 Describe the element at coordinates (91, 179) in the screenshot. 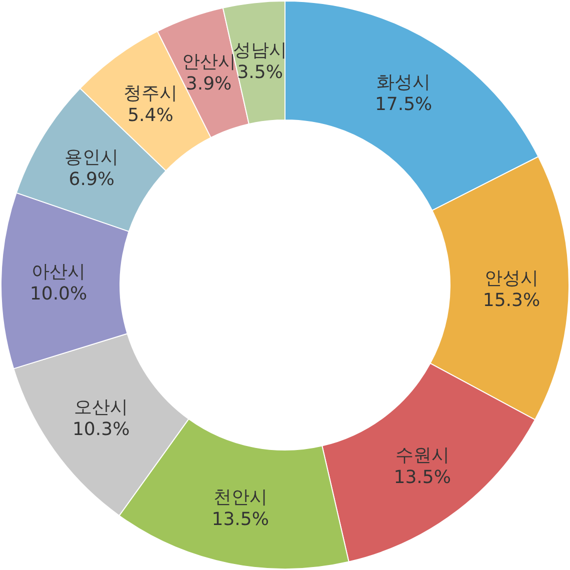

I see `data-label: 6.9%` at that location.